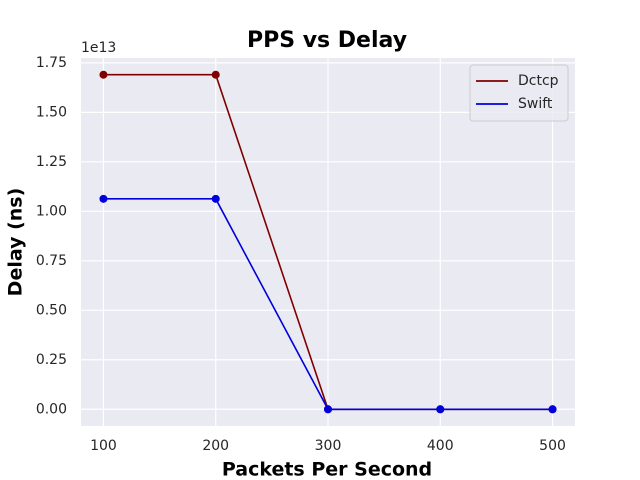 This screenshot has height=480, width=640. I want to click on y-tick-label: 1.75, so click(51, 63).